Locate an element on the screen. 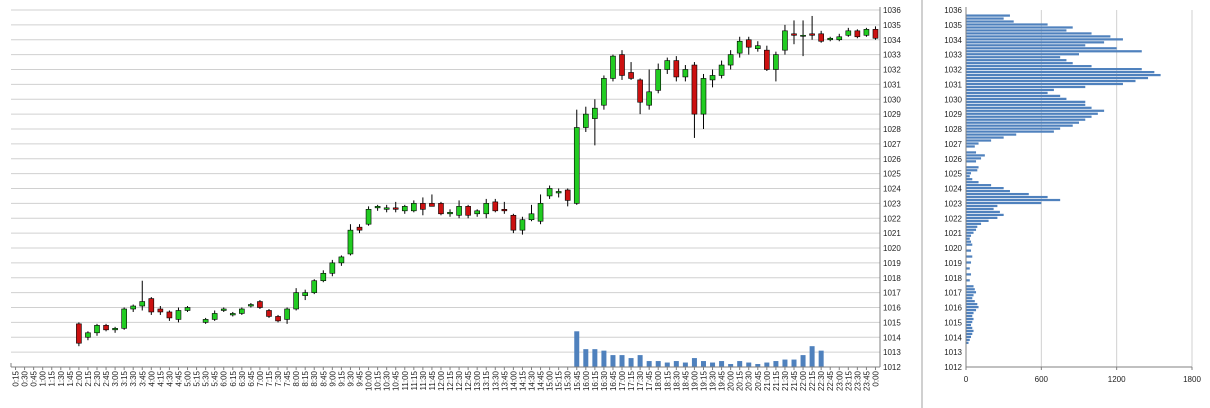  time-tick-label: 11:30 is located at coordinates (423, 380).